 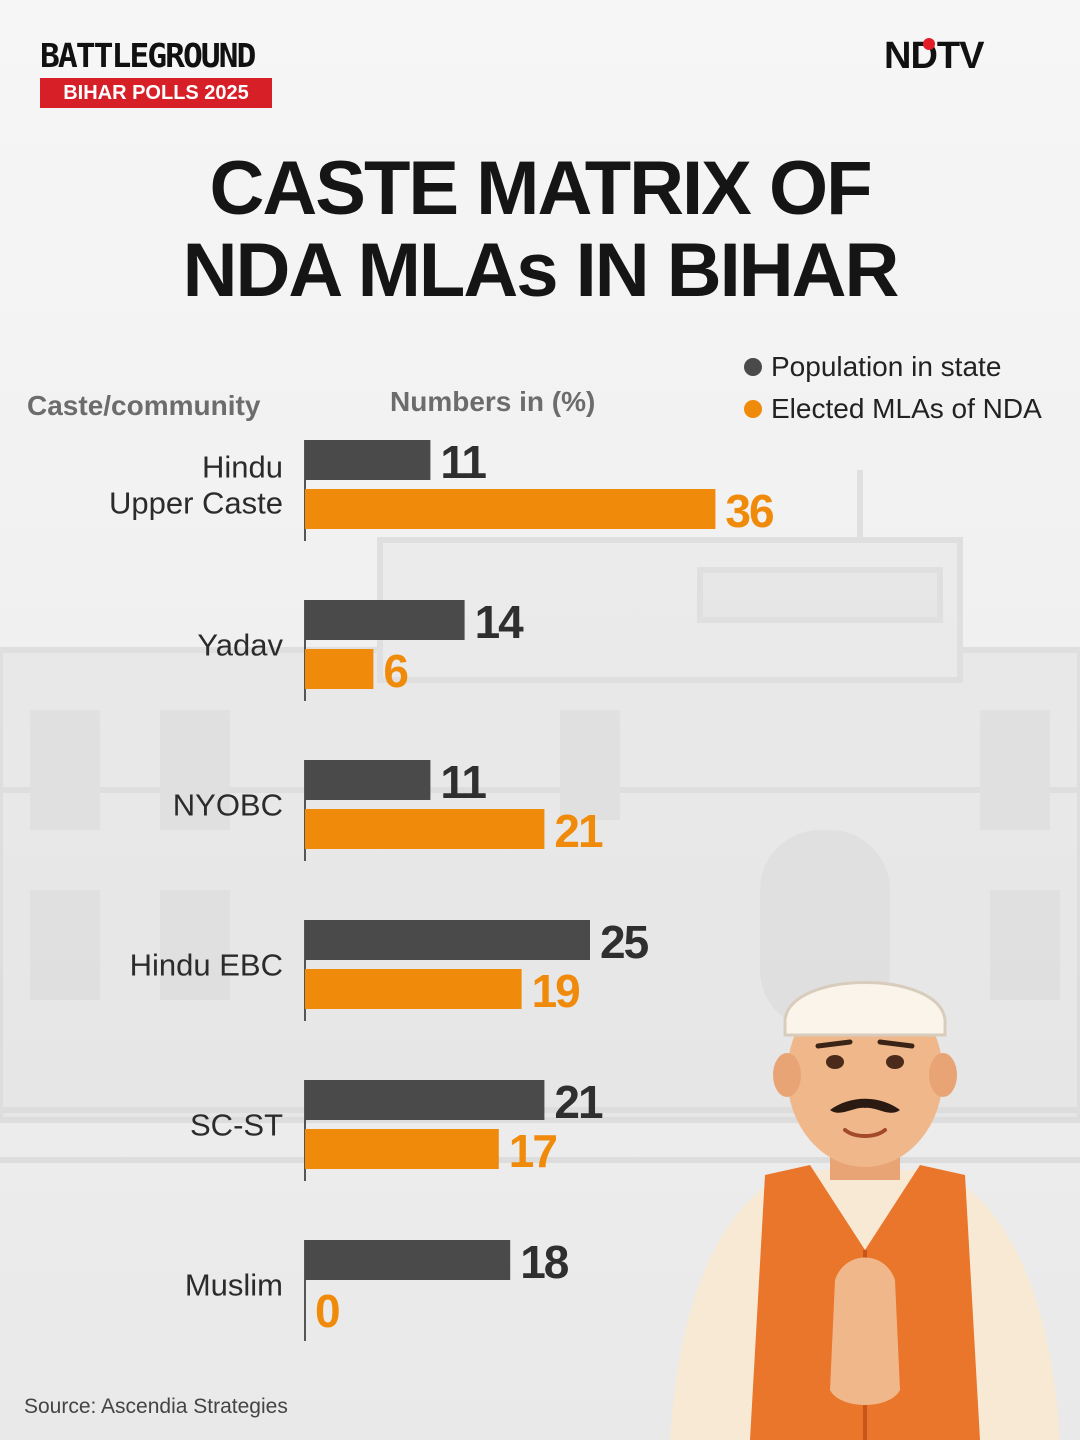 I want to click on value-label-population-sc-st: 21, so click(x=578, y=1102).